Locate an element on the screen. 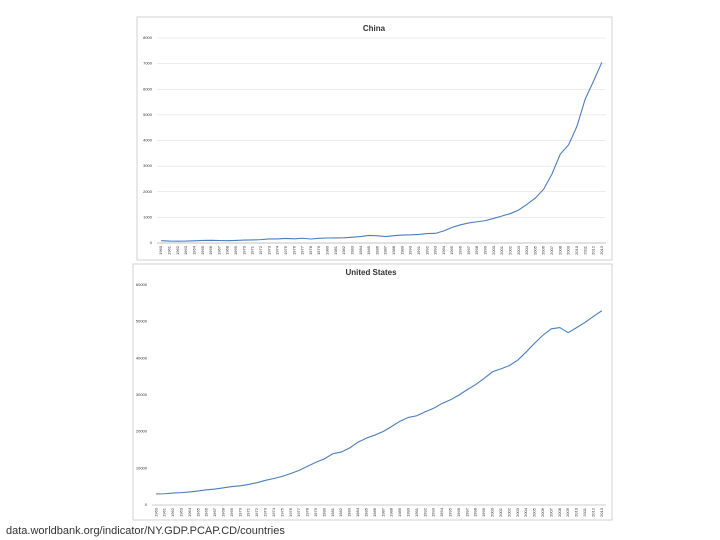  x-tick-label: 1990 is located at coordinates (407, 512).